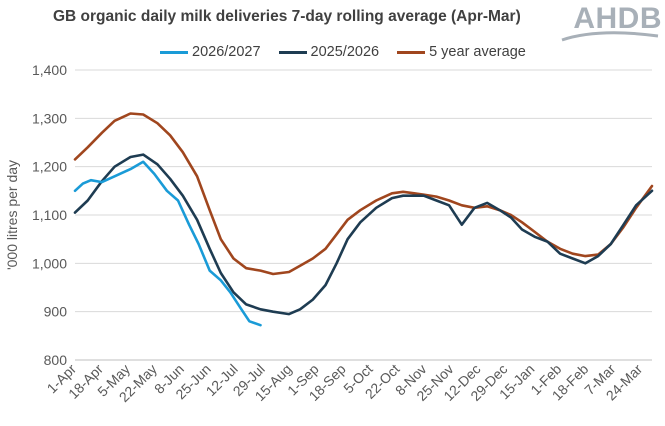 The width and height of the screenshot is (665, 426). I want to click on y-axis-label: '000 litres per day, so click(12, 215).